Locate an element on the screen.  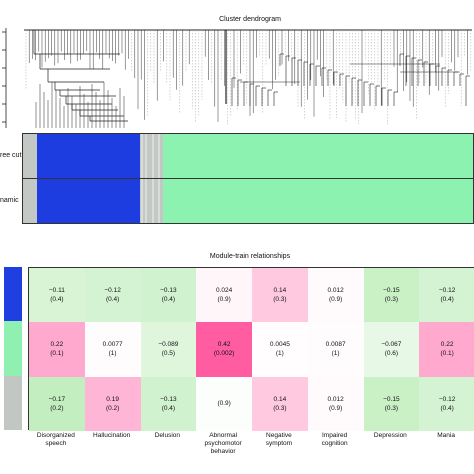
heatmap-cell: −0.17 (0.2) is located at coordinates (57, 403).